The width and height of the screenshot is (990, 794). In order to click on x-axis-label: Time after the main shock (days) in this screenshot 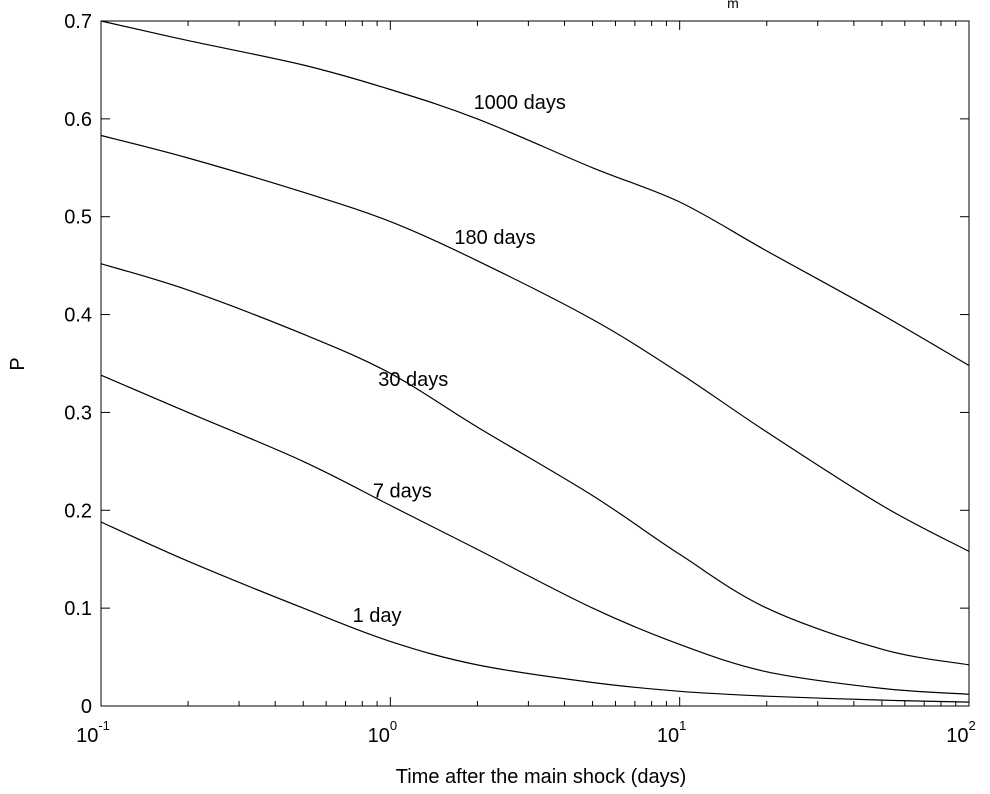, I will do `click(541, 777)`.